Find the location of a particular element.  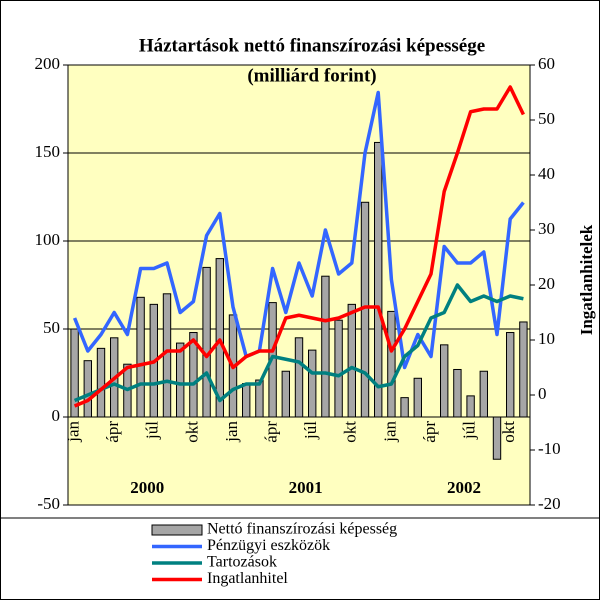

y2-tick-label: 40 is located at coordinates (546, 173).